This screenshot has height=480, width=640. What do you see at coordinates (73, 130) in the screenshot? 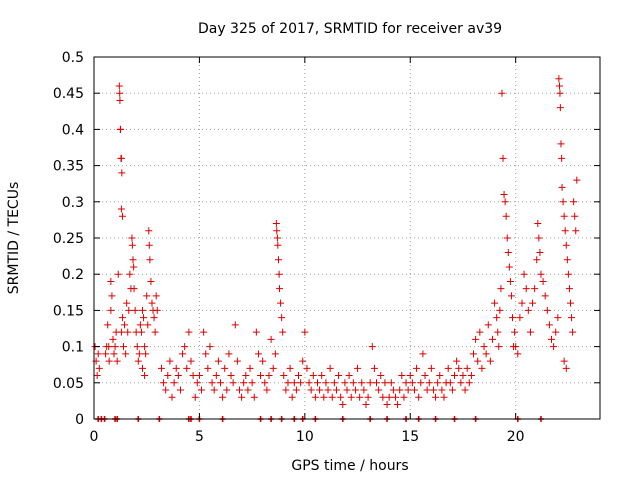
I see `y-tick-label: 0.4` at bounding box center [73, 130].